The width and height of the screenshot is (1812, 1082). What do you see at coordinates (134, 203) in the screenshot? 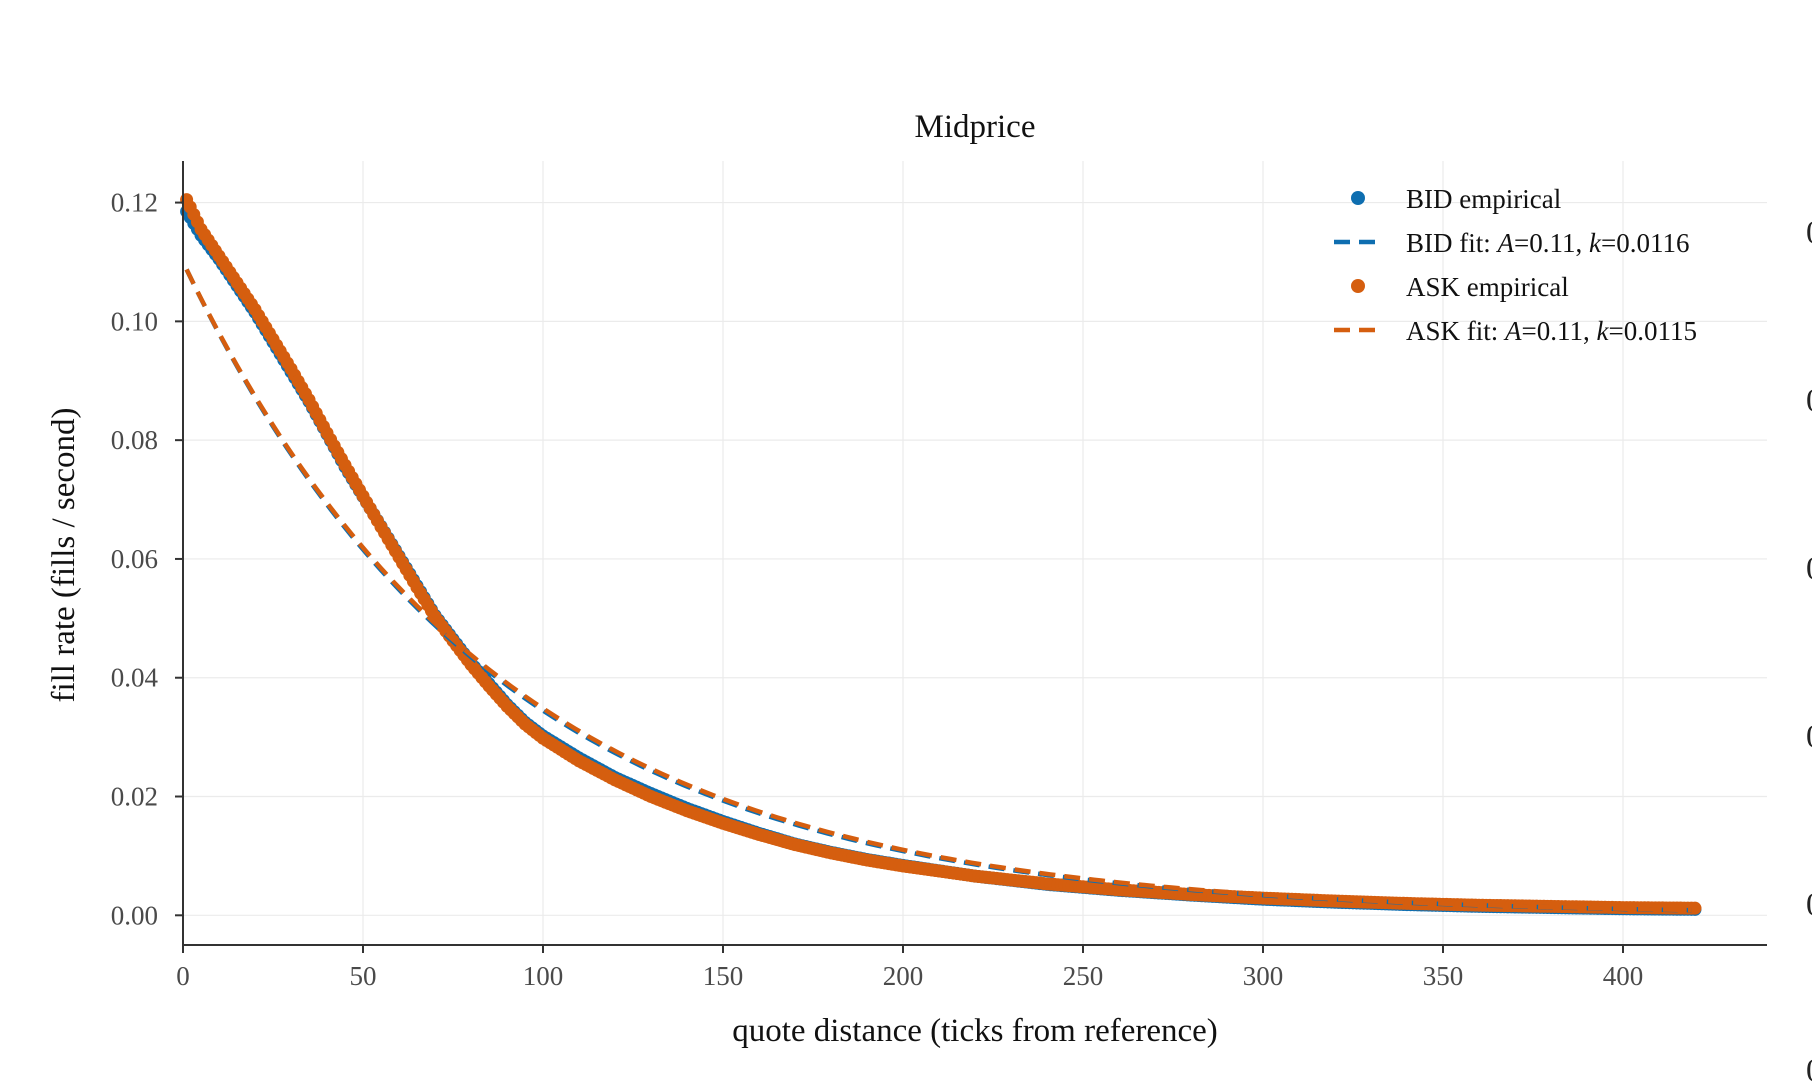
I see `y-tick-label: 0.12` at bounding box center [134, 203].